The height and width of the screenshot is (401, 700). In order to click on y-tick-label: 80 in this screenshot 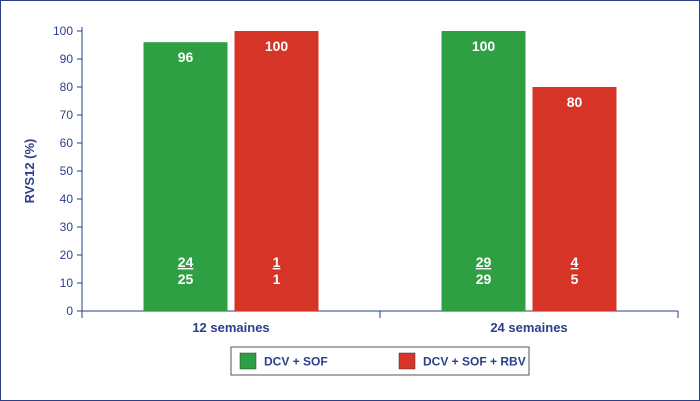, I will do `click(67, 87)`.